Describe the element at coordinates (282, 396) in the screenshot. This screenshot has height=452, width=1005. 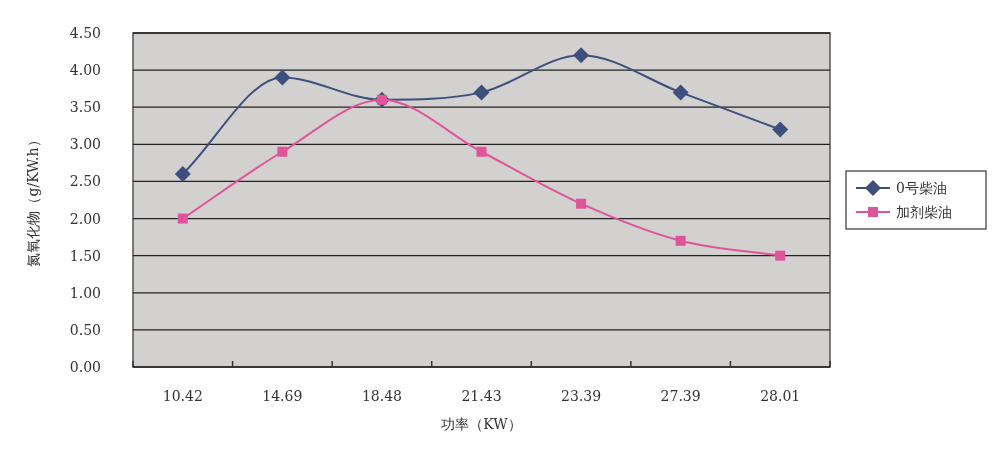
I see `x-tick-label: 14.69` at that location.